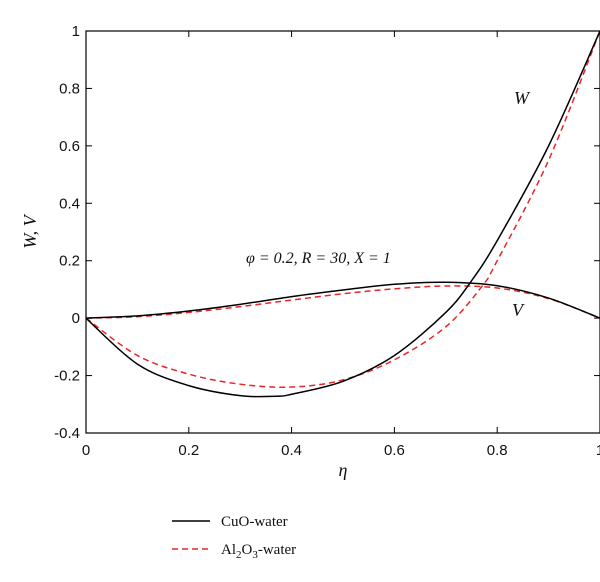  I want to click on curve-label-w: W, so click(522, 98).